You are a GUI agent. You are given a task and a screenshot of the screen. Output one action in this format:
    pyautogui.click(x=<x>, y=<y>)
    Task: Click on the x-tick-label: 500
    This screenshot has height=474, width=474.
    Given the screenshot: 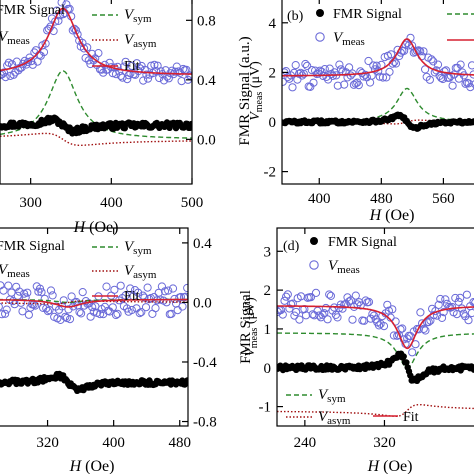 What is the action you would take?
    pyautogui.click(x=192, y=203)
    